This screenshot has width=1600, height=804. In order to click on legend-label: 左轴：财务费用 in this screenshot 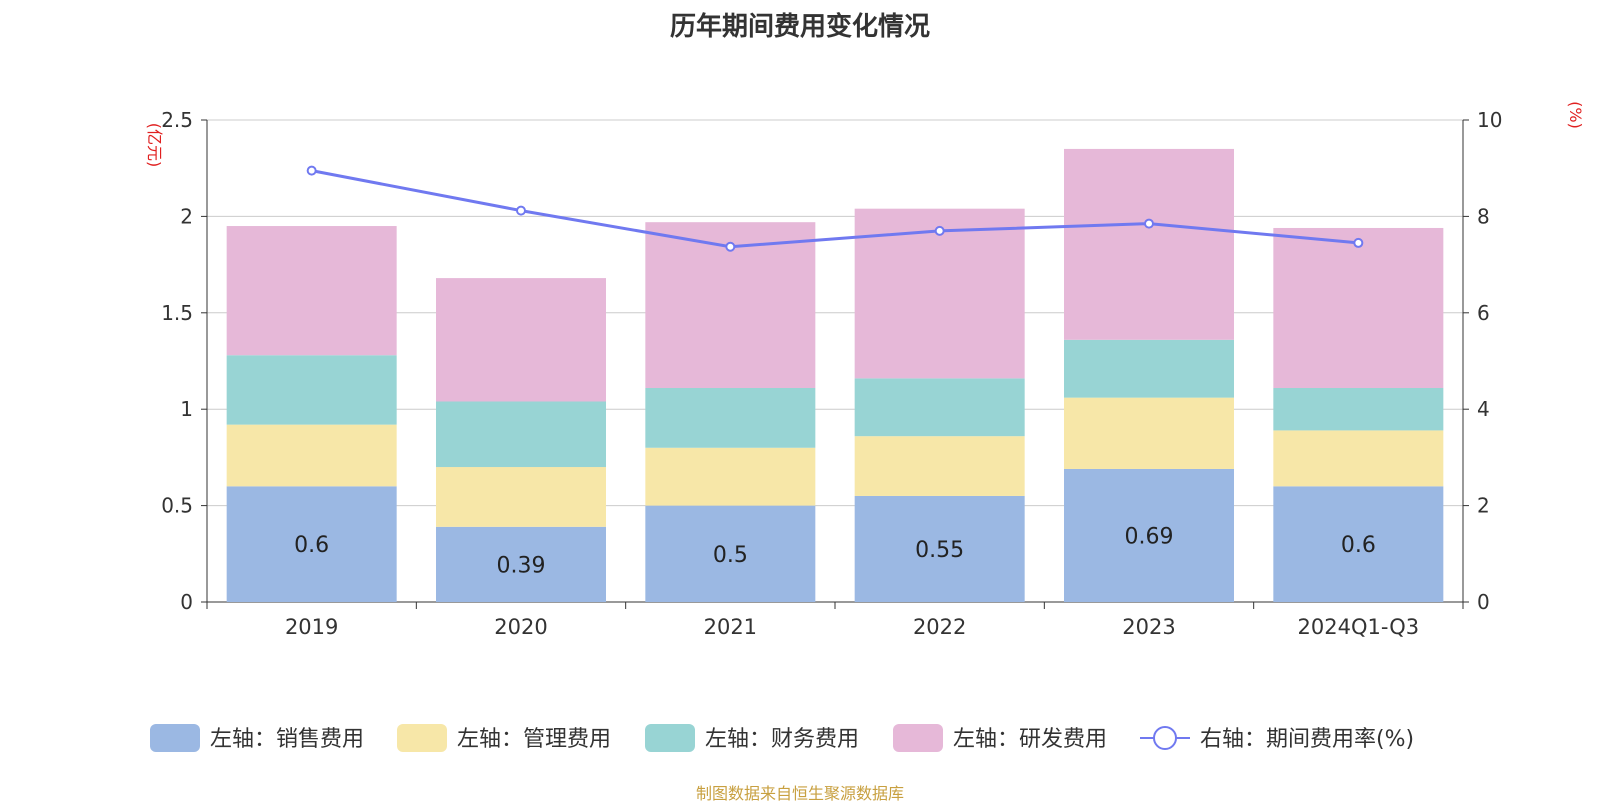, I will do `click(782, 739)`.